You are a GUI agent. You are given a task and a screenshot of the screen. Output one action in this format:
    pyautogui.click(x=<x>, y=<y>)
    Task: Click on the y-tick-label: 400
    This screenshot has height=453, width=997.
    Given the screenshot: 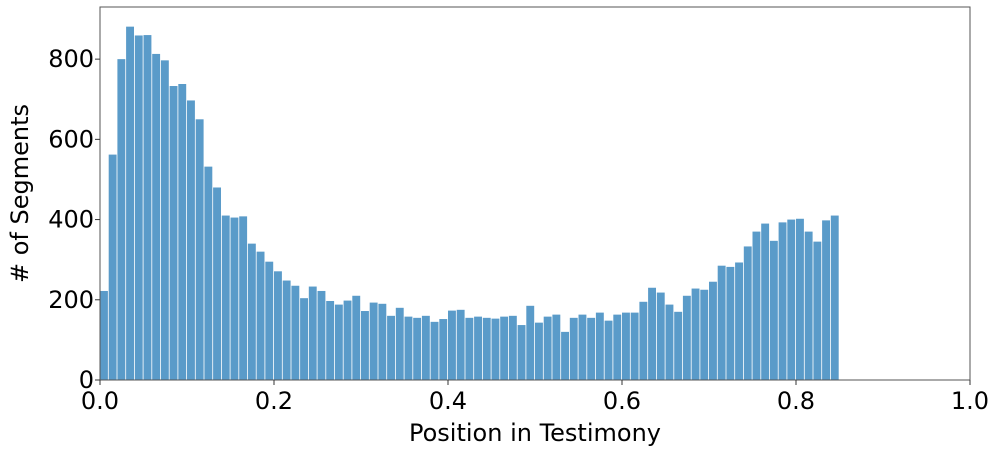 What is the action you would take?
    pyautogui.click(x=71, y=220)
    